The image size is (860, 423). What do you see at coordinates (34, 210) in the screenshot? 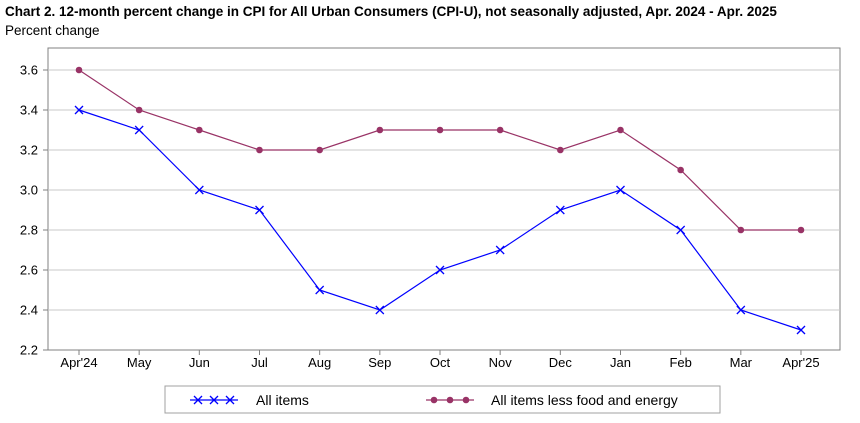
I see `y-axis: 2.2 2.4 2.6 2.8 3.0 3.2 3.4 3.6` at bounding box center [34, 210].